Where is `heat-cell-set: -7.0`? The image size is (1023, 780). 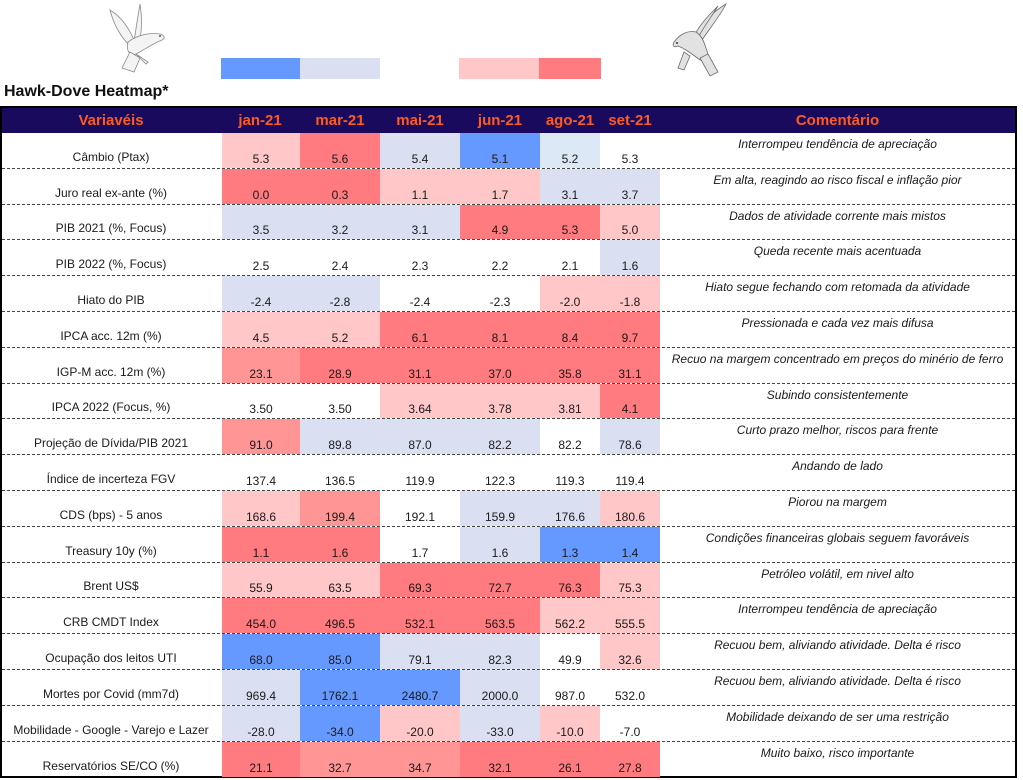
heat-cell-set: -7.0 is located at coordinates (630, 723).